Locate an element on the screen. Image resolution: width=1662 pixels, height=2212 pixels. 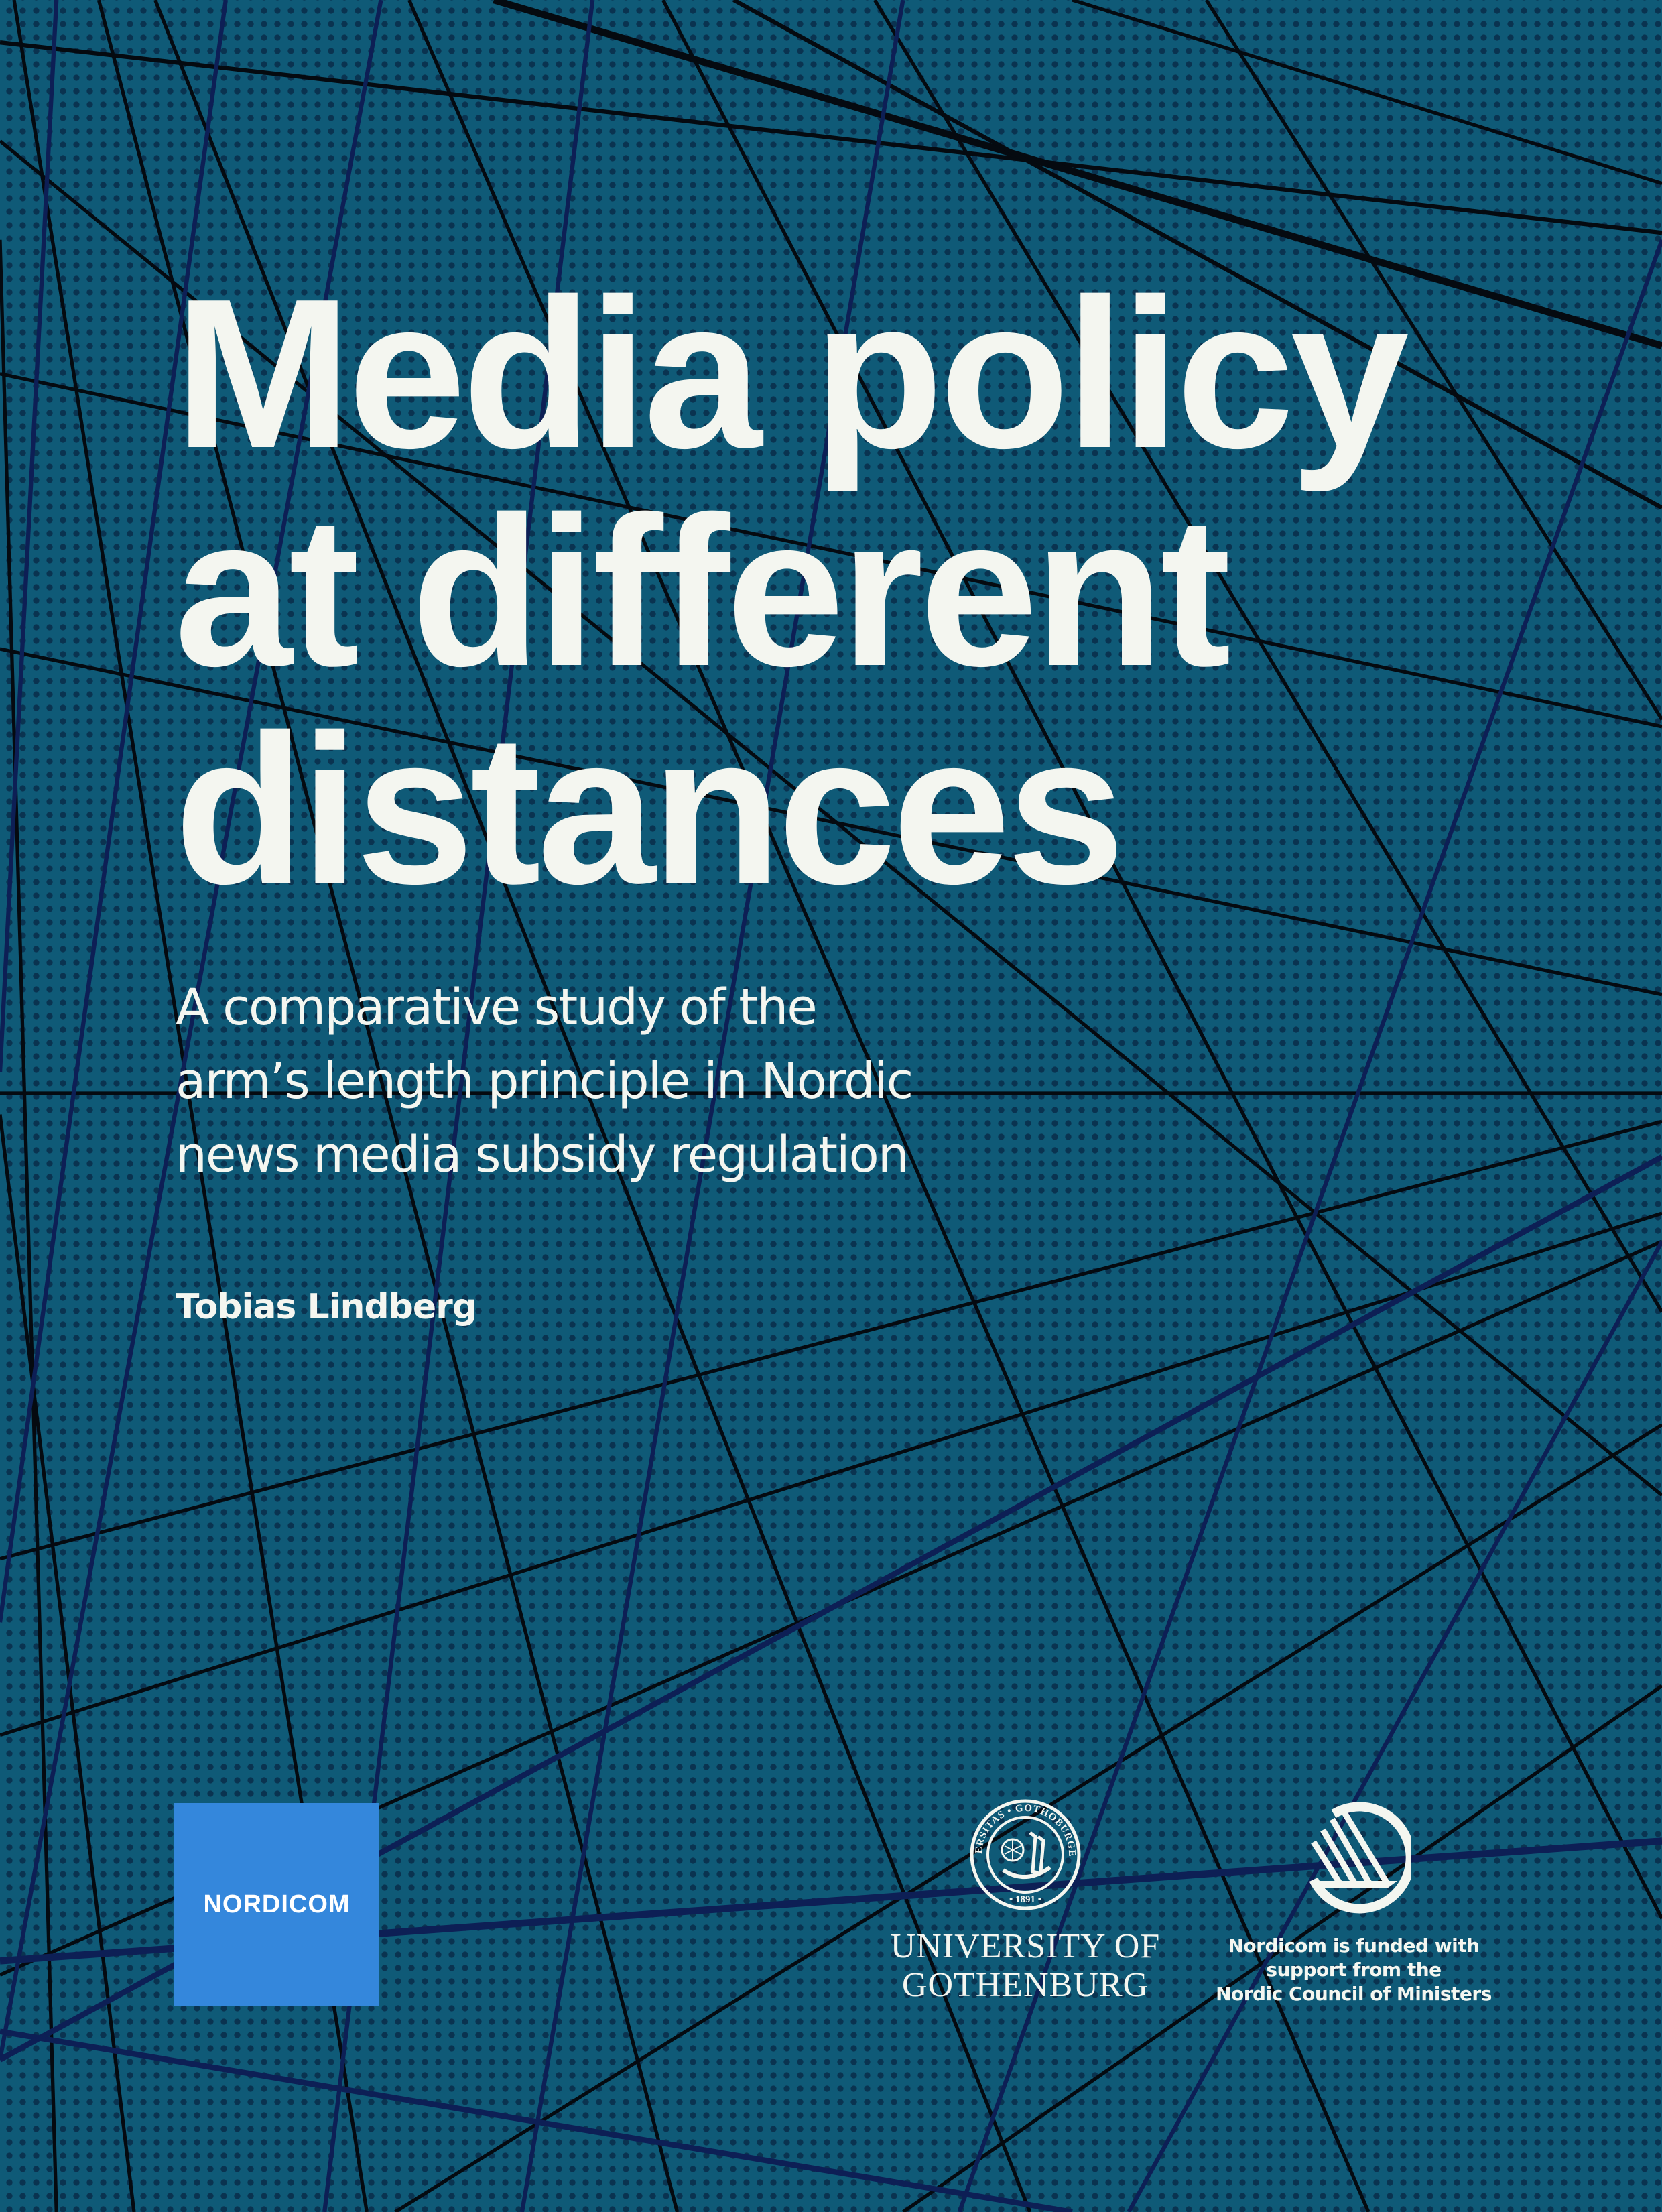
funding-line: support from the is located at coordinates (1354, 1970).